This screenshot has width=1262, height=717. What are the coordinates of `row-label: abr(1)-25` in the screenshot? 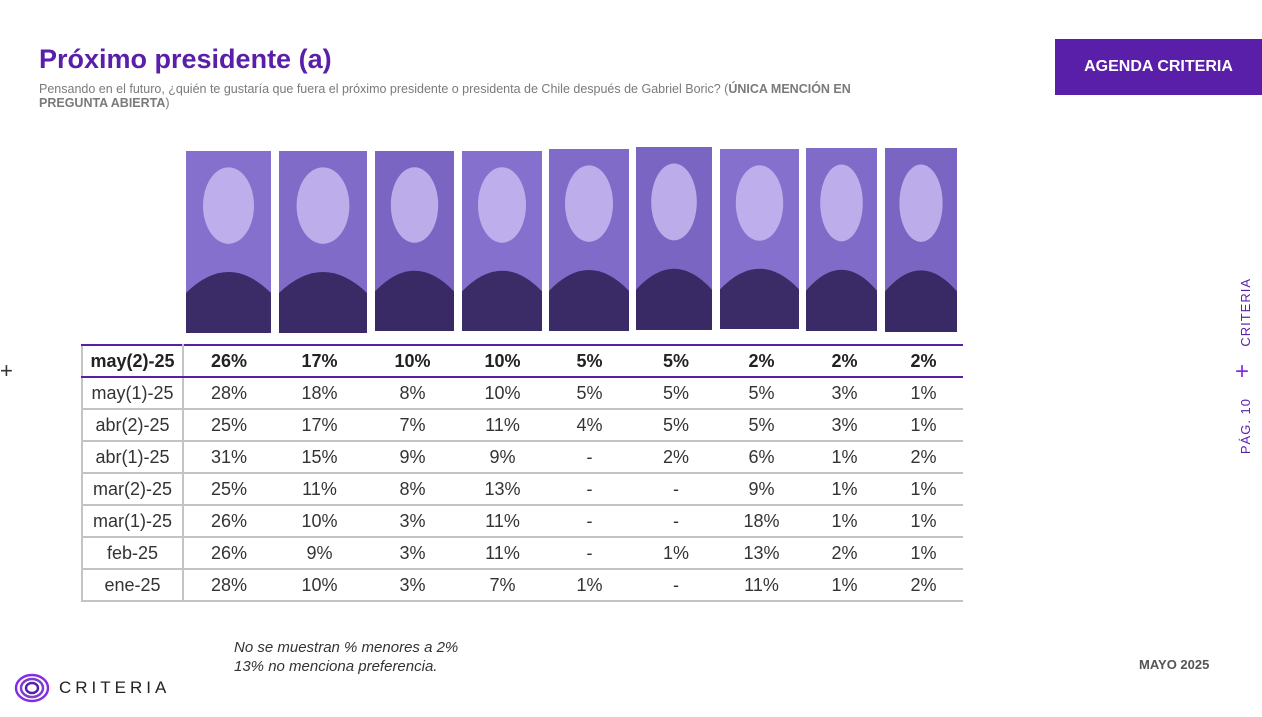 It's located at (132, 457).